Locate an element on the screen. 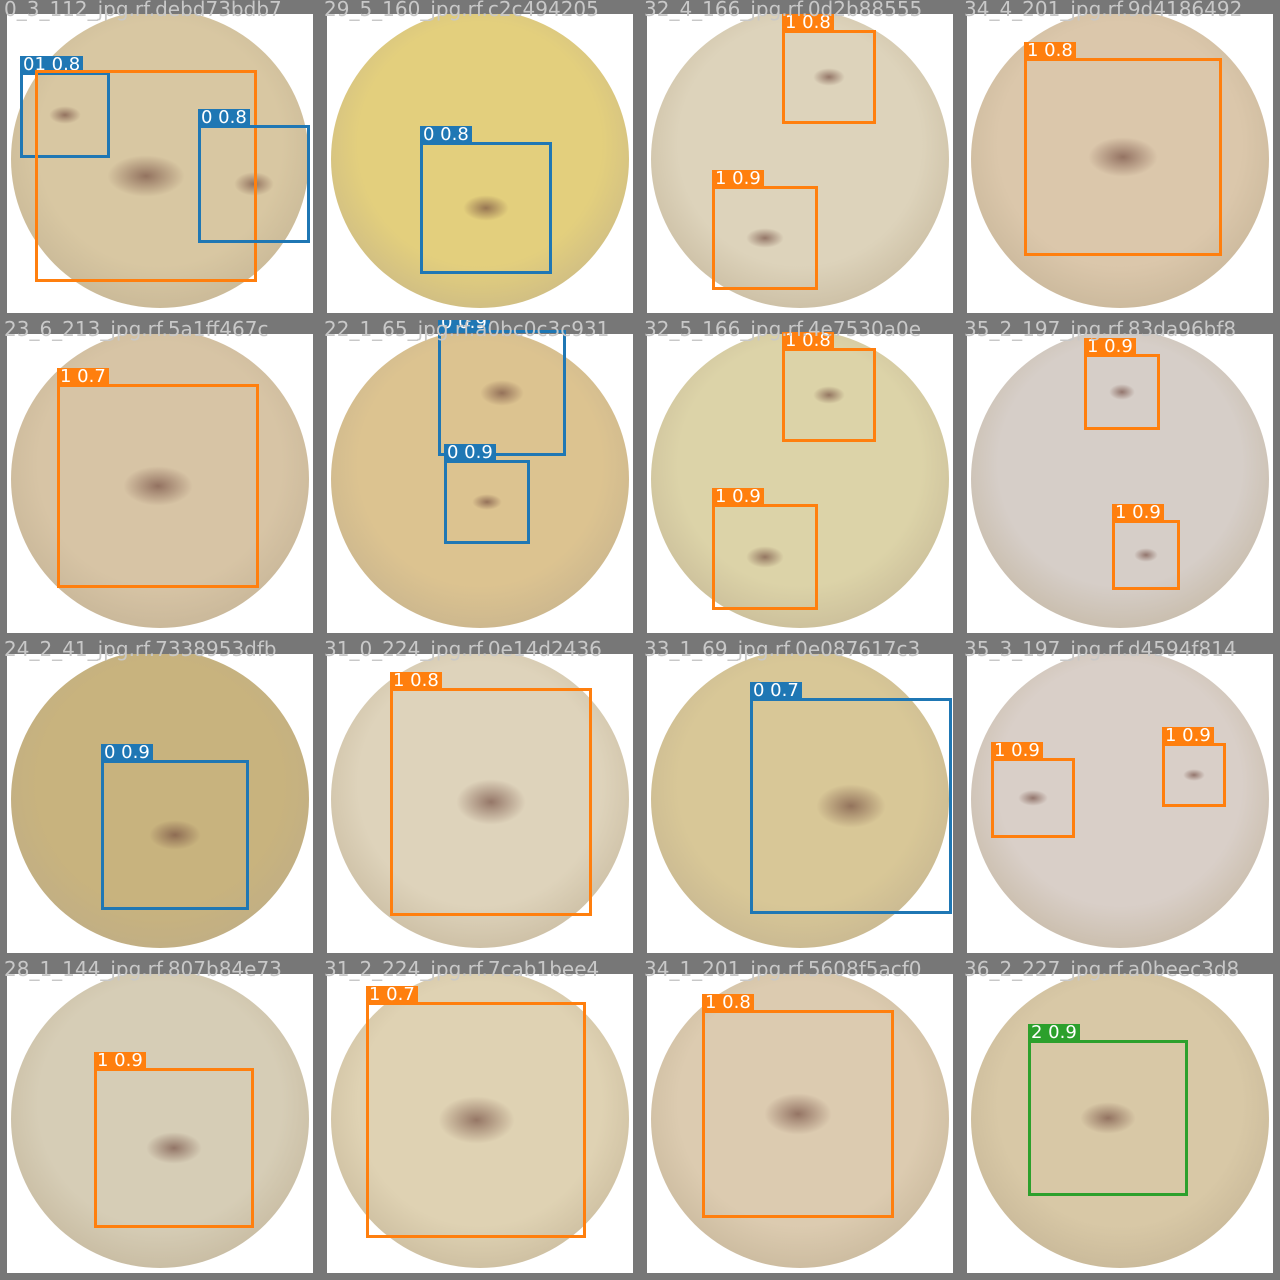  file-name-label: 31_0_224_jpg.rf.0e14d2436 is located at coordinates (463, 650).